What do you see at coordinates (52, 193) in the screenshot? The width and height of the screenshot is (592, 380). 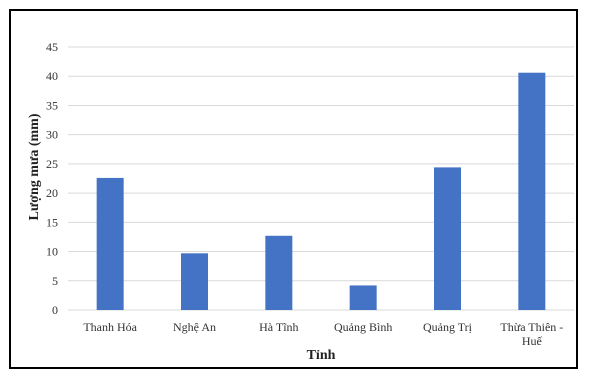 I see `y-tick-label: 20` at bounding box center [52, 193].